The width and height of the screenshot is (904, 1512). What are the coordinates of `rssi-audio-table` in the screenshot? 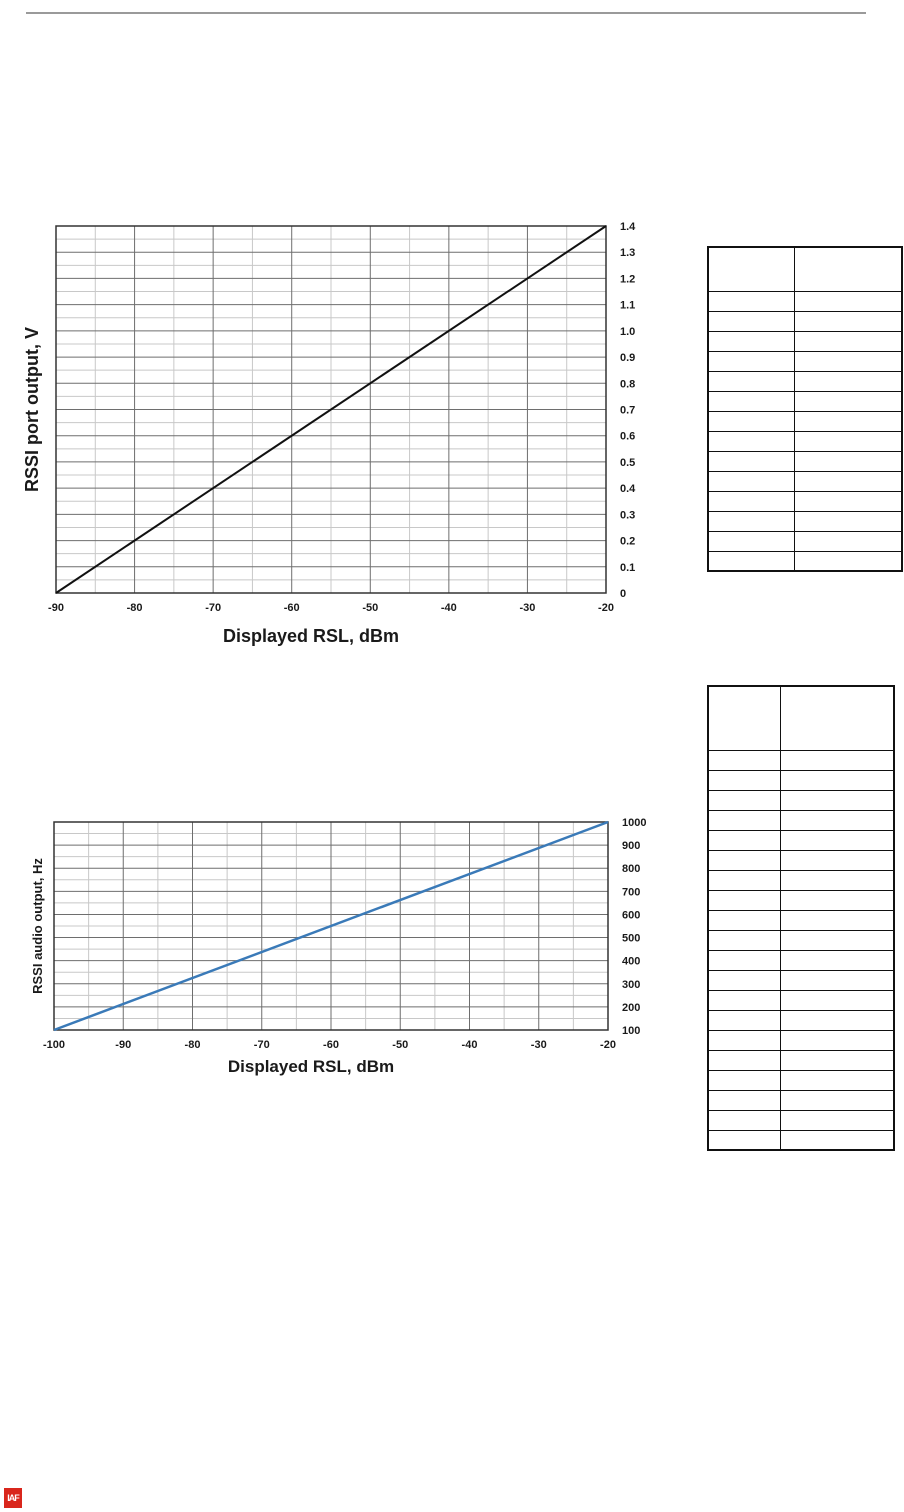 It's located at (801, 918).